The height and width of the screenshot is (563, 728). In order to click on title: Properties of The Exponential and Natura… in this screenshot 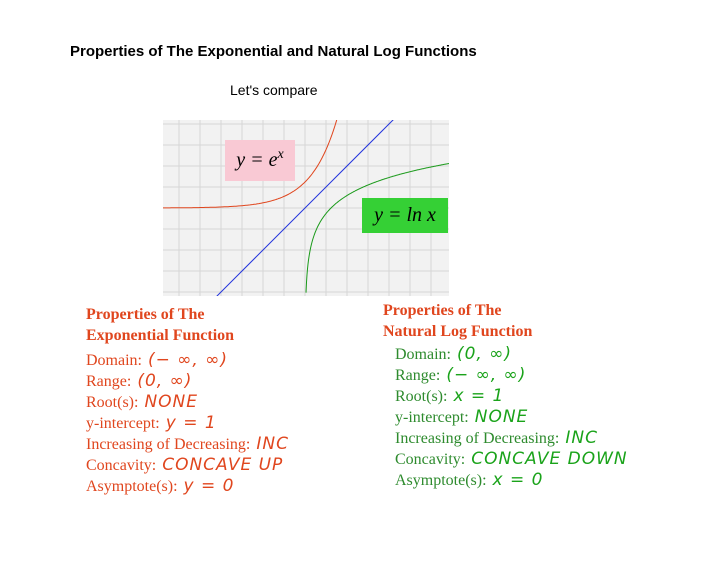, I will do `click(273, 51)`.